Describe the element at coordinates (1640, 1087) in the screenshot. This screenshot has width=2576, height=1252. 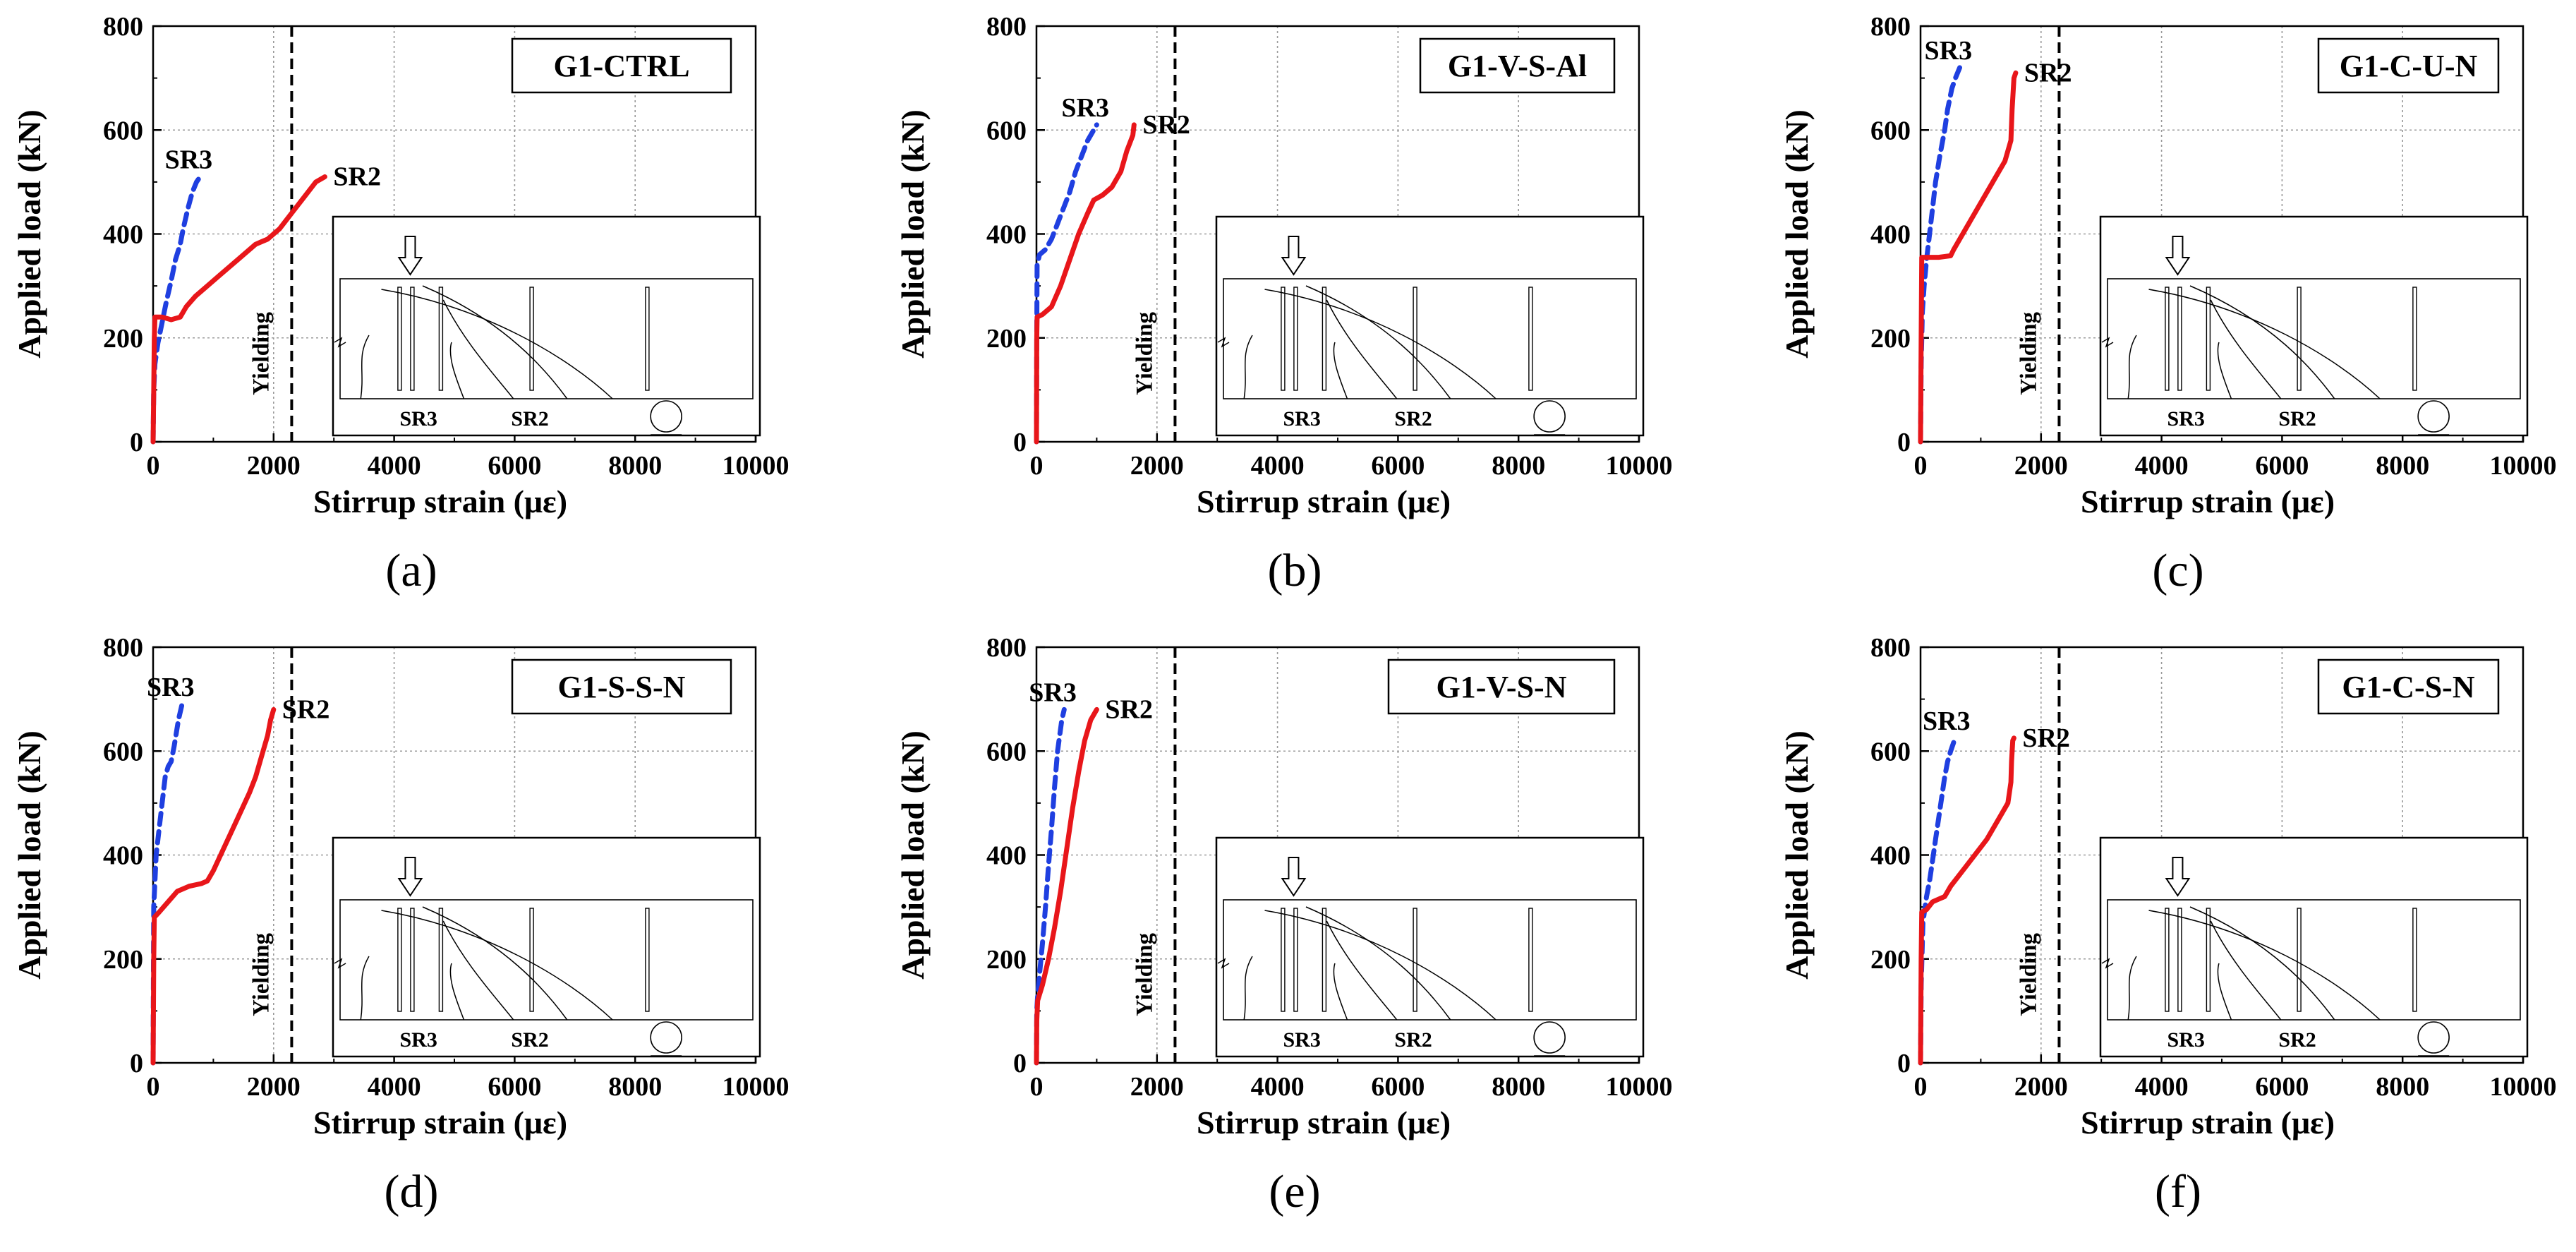
I see `x-tick-label: 10000` at that location.